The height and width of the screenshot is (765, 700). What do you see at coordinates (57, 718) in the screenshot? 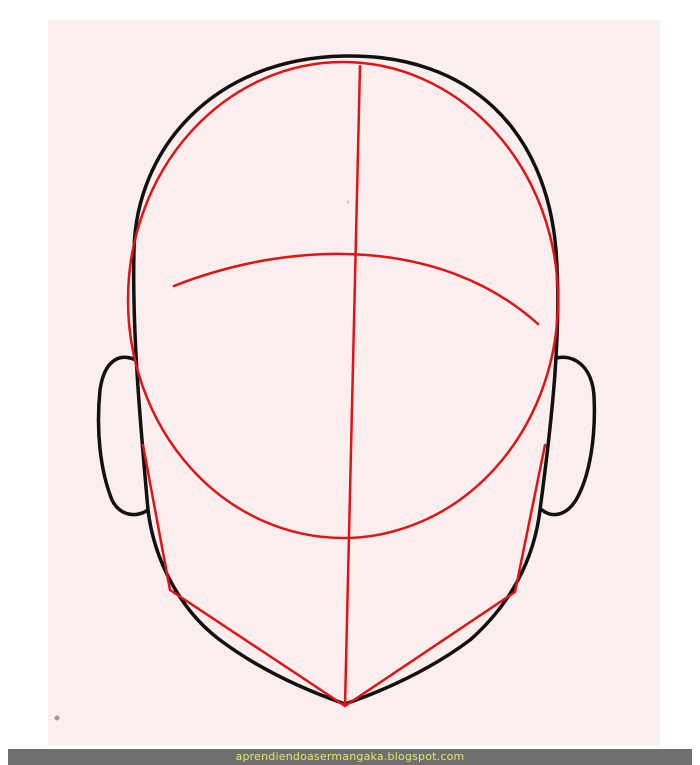
I see `paper-speck` at bounding box center [57, 718].